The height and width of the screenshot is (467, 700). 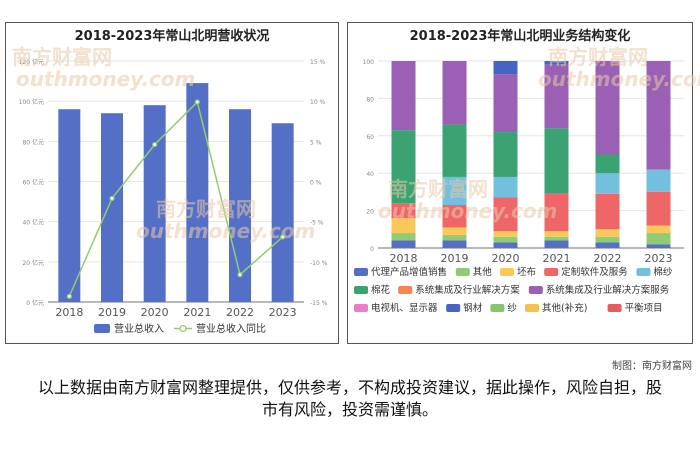 I want to click on y-left-tick-label: 60 亿元, so click(x=33, y=183).